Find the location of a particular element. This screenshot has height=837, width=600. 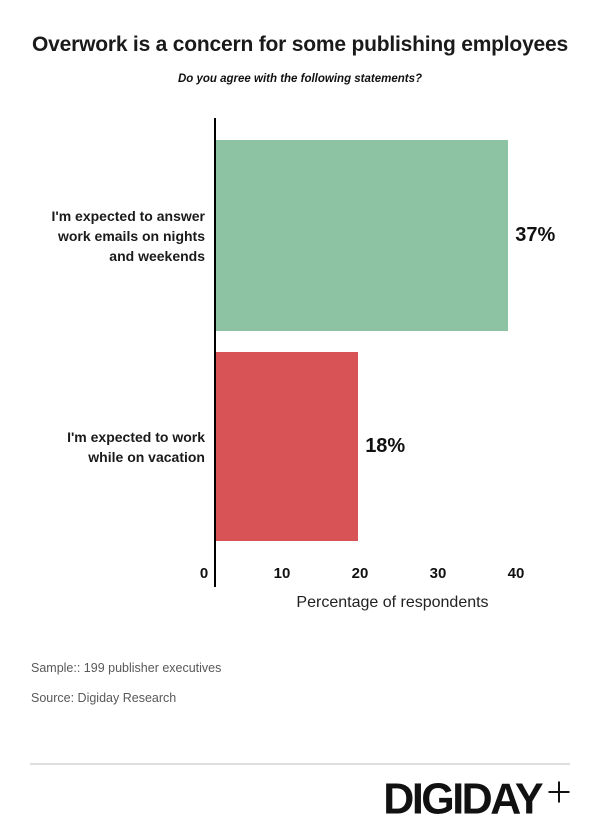

x-tick-label: 0 is located at coordinates (204, 573).